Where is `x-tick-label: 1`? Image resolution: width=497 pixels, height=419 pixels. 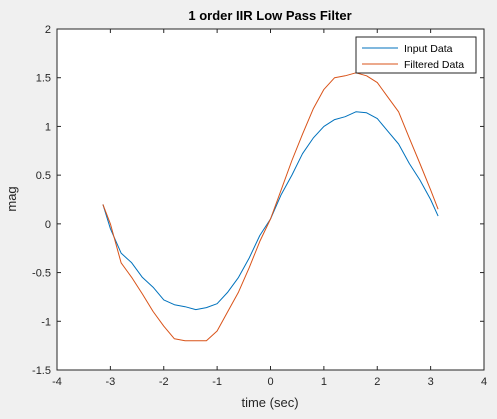 x-tick-label: 1 is located at coordinates (324, 382).